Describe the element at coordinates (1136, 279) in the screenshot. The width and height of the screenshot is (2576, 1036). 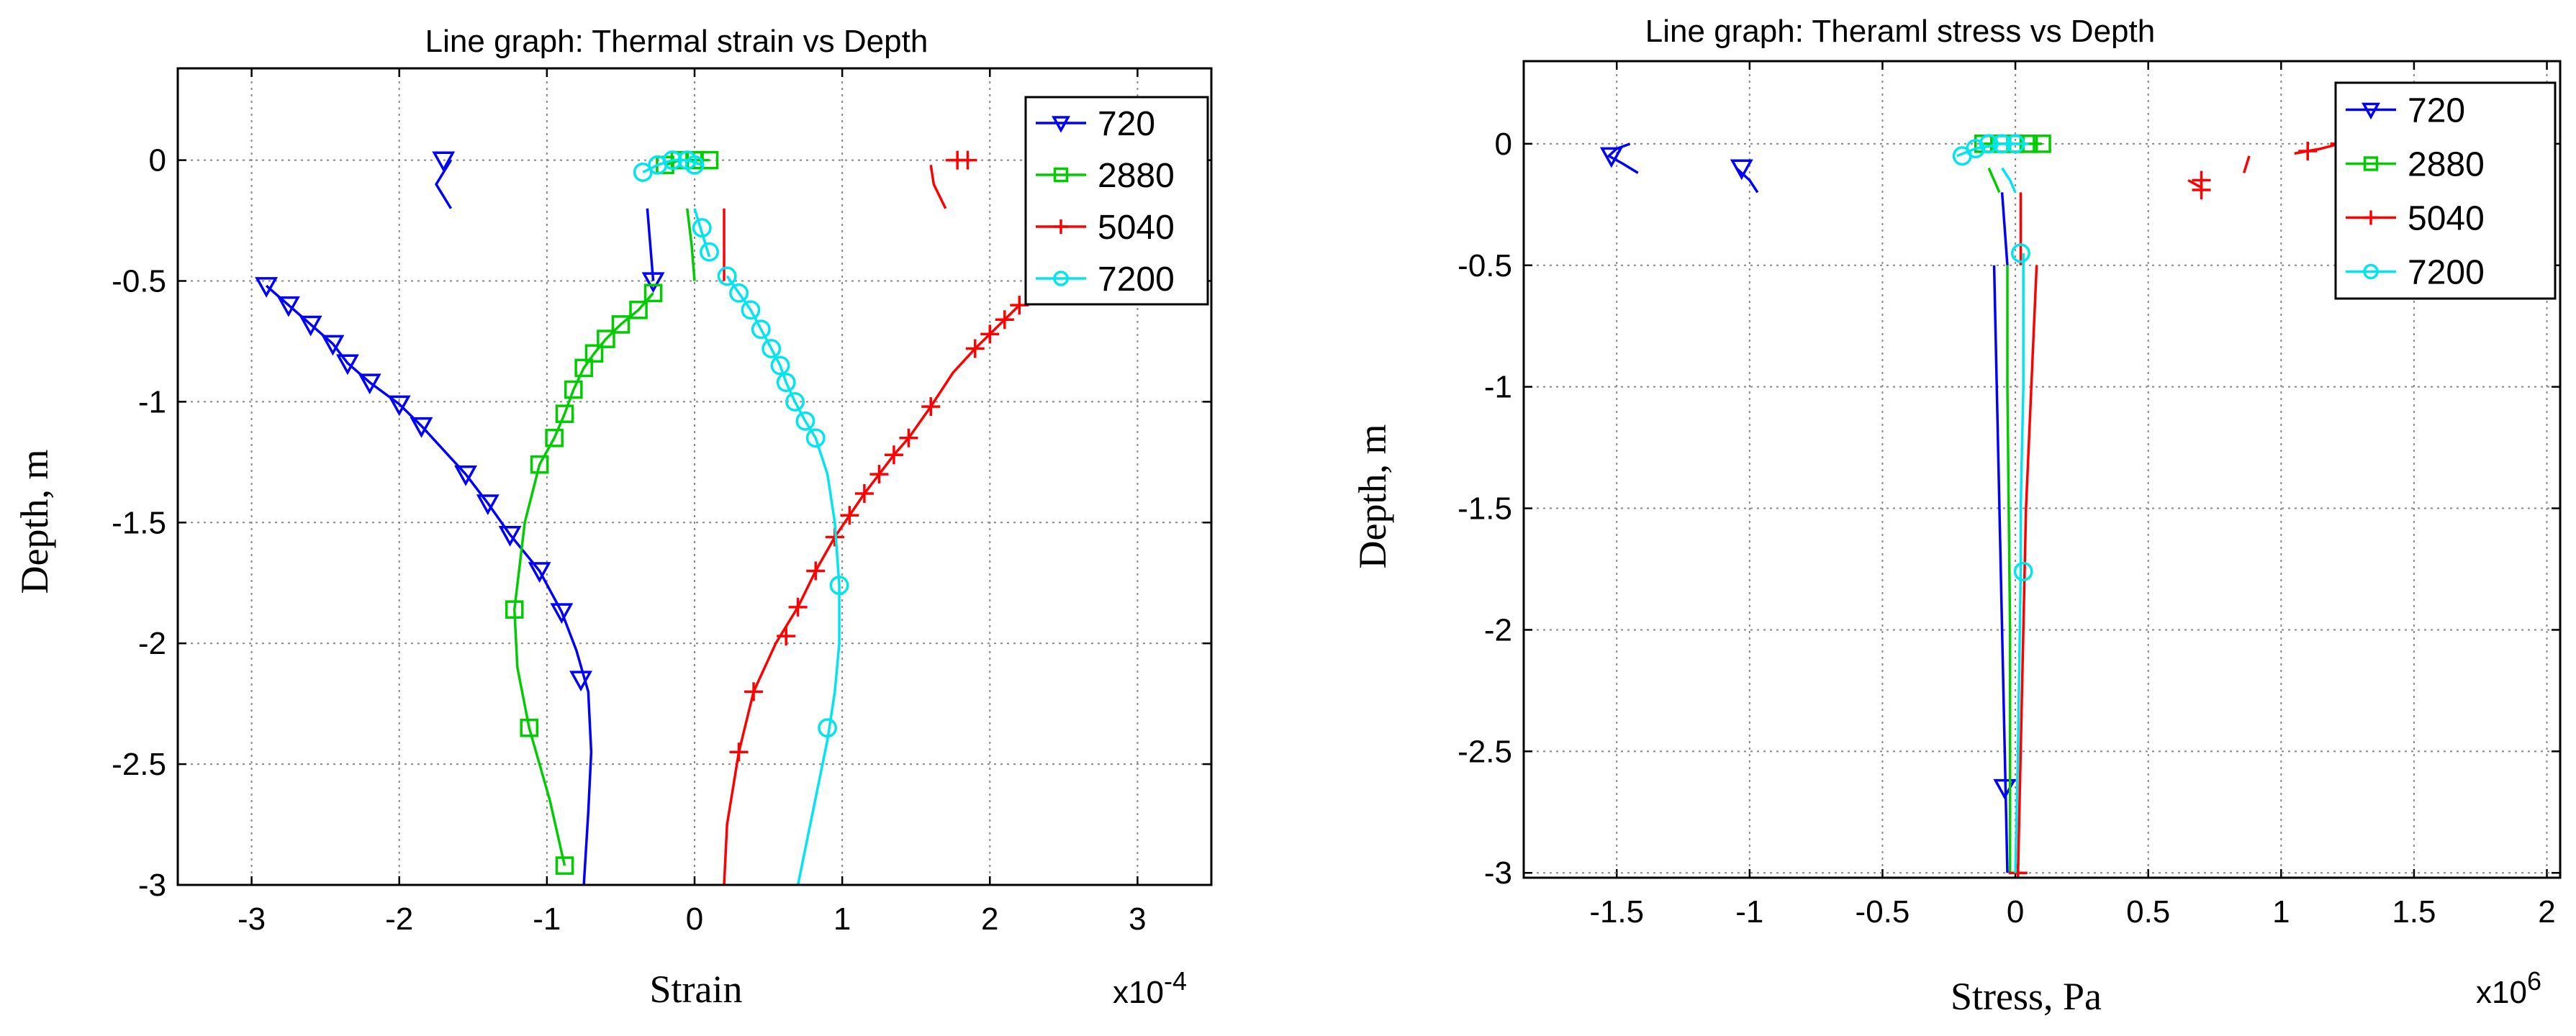
I see `legend-label: 7200` at that location.